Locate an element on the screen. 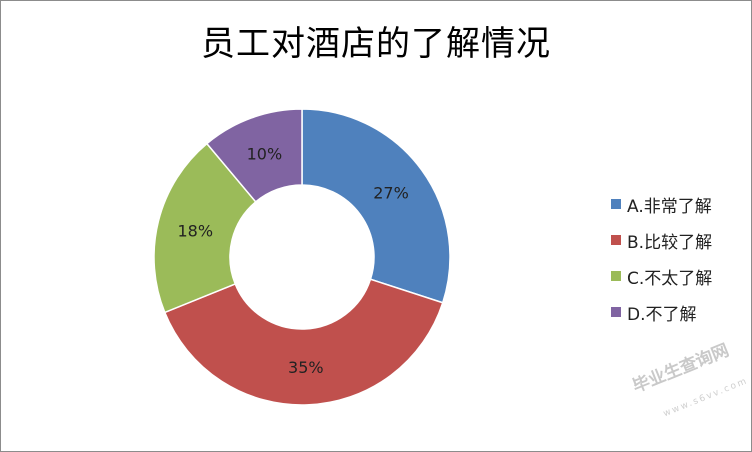  legend-label-3: C.不太了解 is located at coordinates (670, 278).